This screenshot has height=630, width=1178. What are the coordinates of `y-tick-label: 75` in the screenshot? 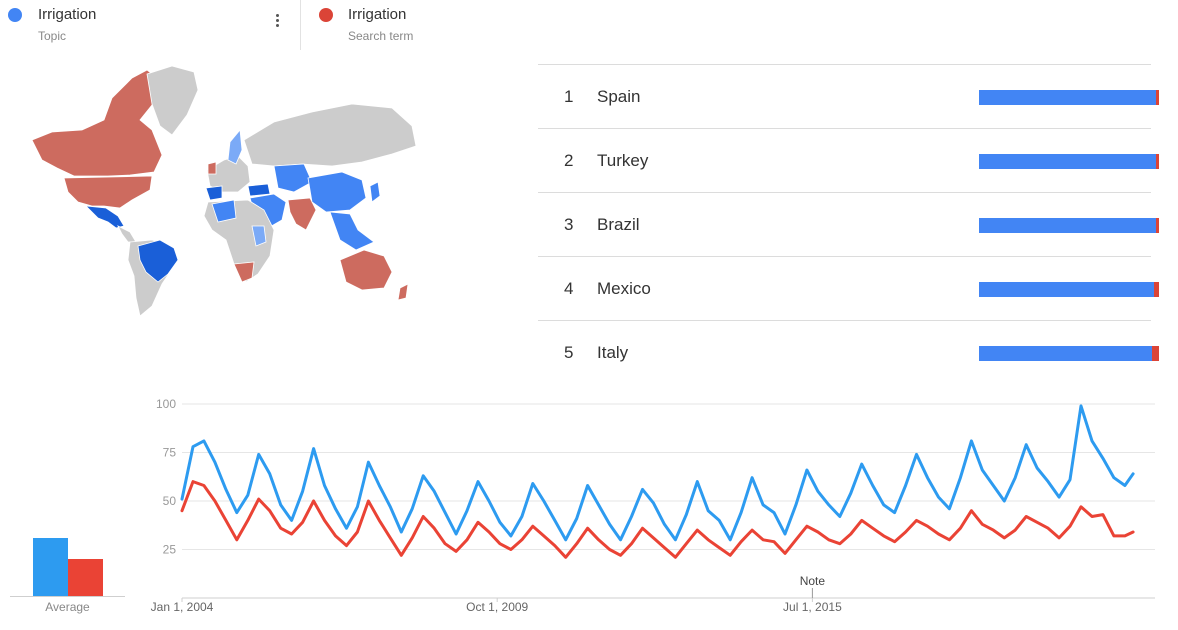 It's located at (170, 453).